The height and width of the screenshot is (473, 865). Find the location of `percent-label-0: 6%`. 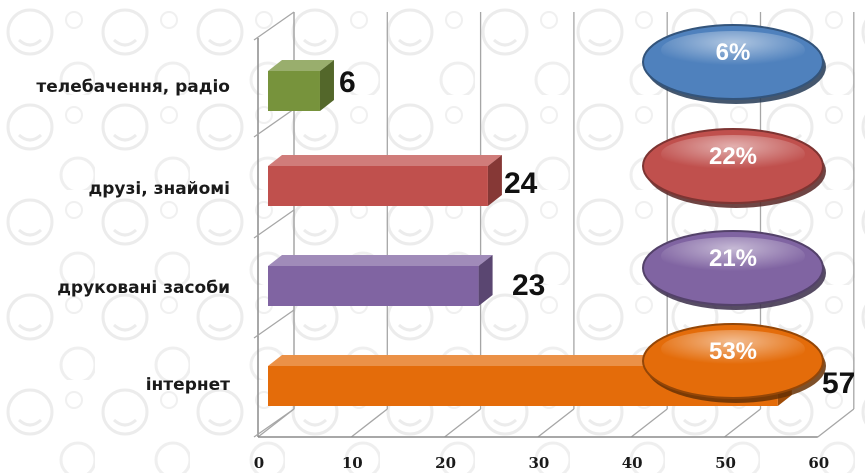

percent-label-0: 6% is located at coordinates (733, 52).